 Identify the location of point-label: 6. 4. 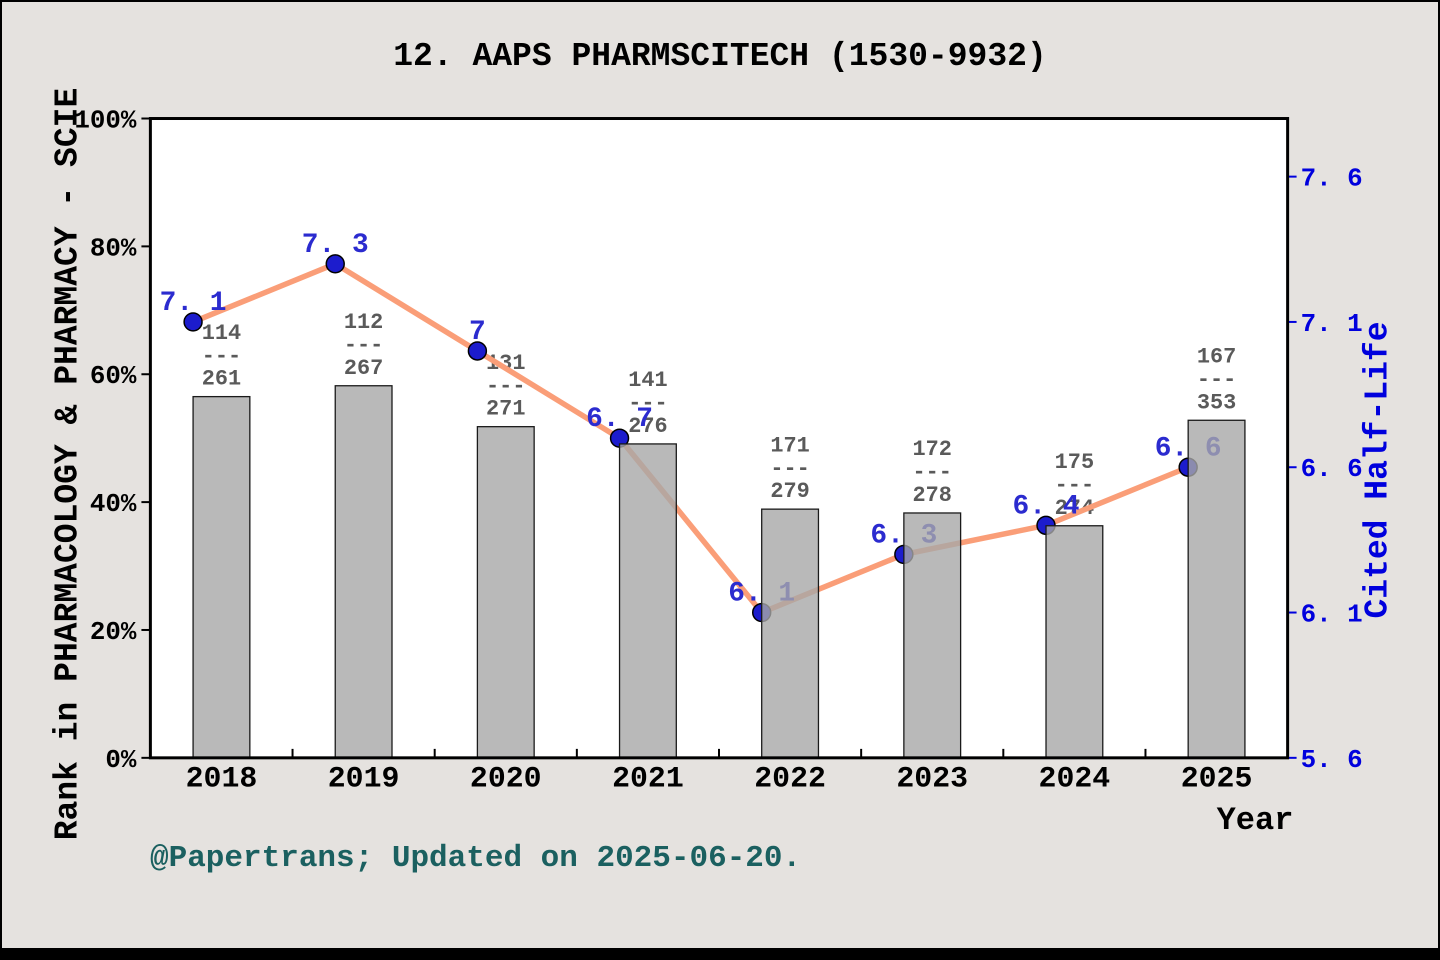
(1046, 506).